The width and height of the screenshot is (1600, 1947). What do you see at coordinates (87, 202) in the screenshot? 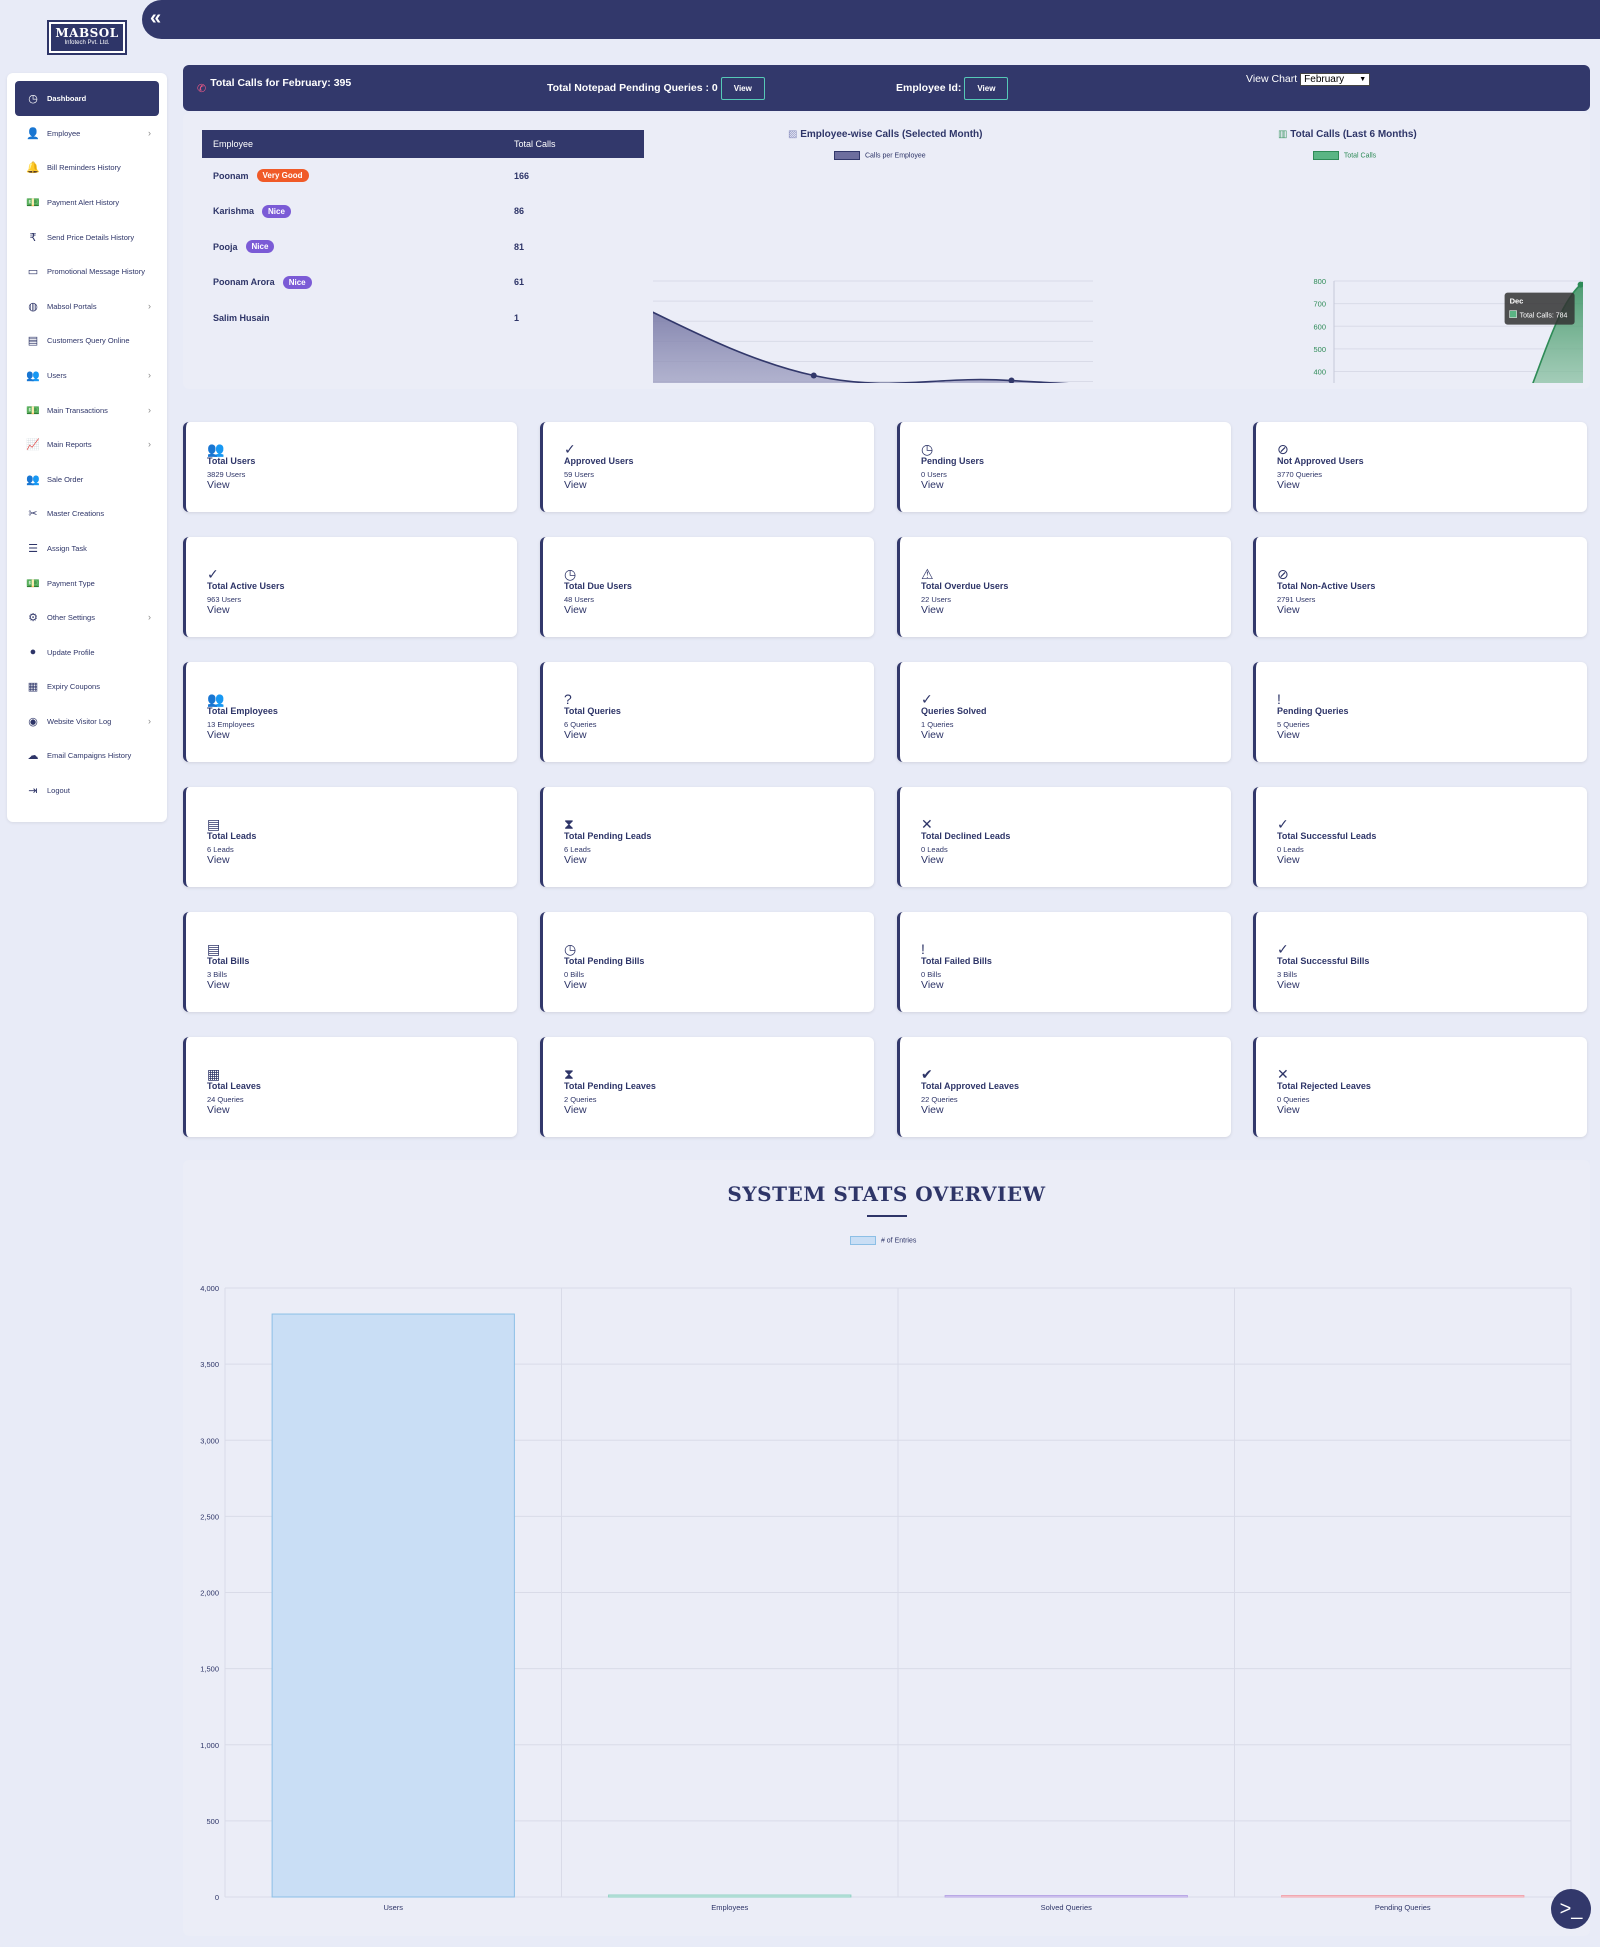
I see `sidebar-item-payment-alert-history: 💵 Payment Alert History` at bounding box center [87, 202].